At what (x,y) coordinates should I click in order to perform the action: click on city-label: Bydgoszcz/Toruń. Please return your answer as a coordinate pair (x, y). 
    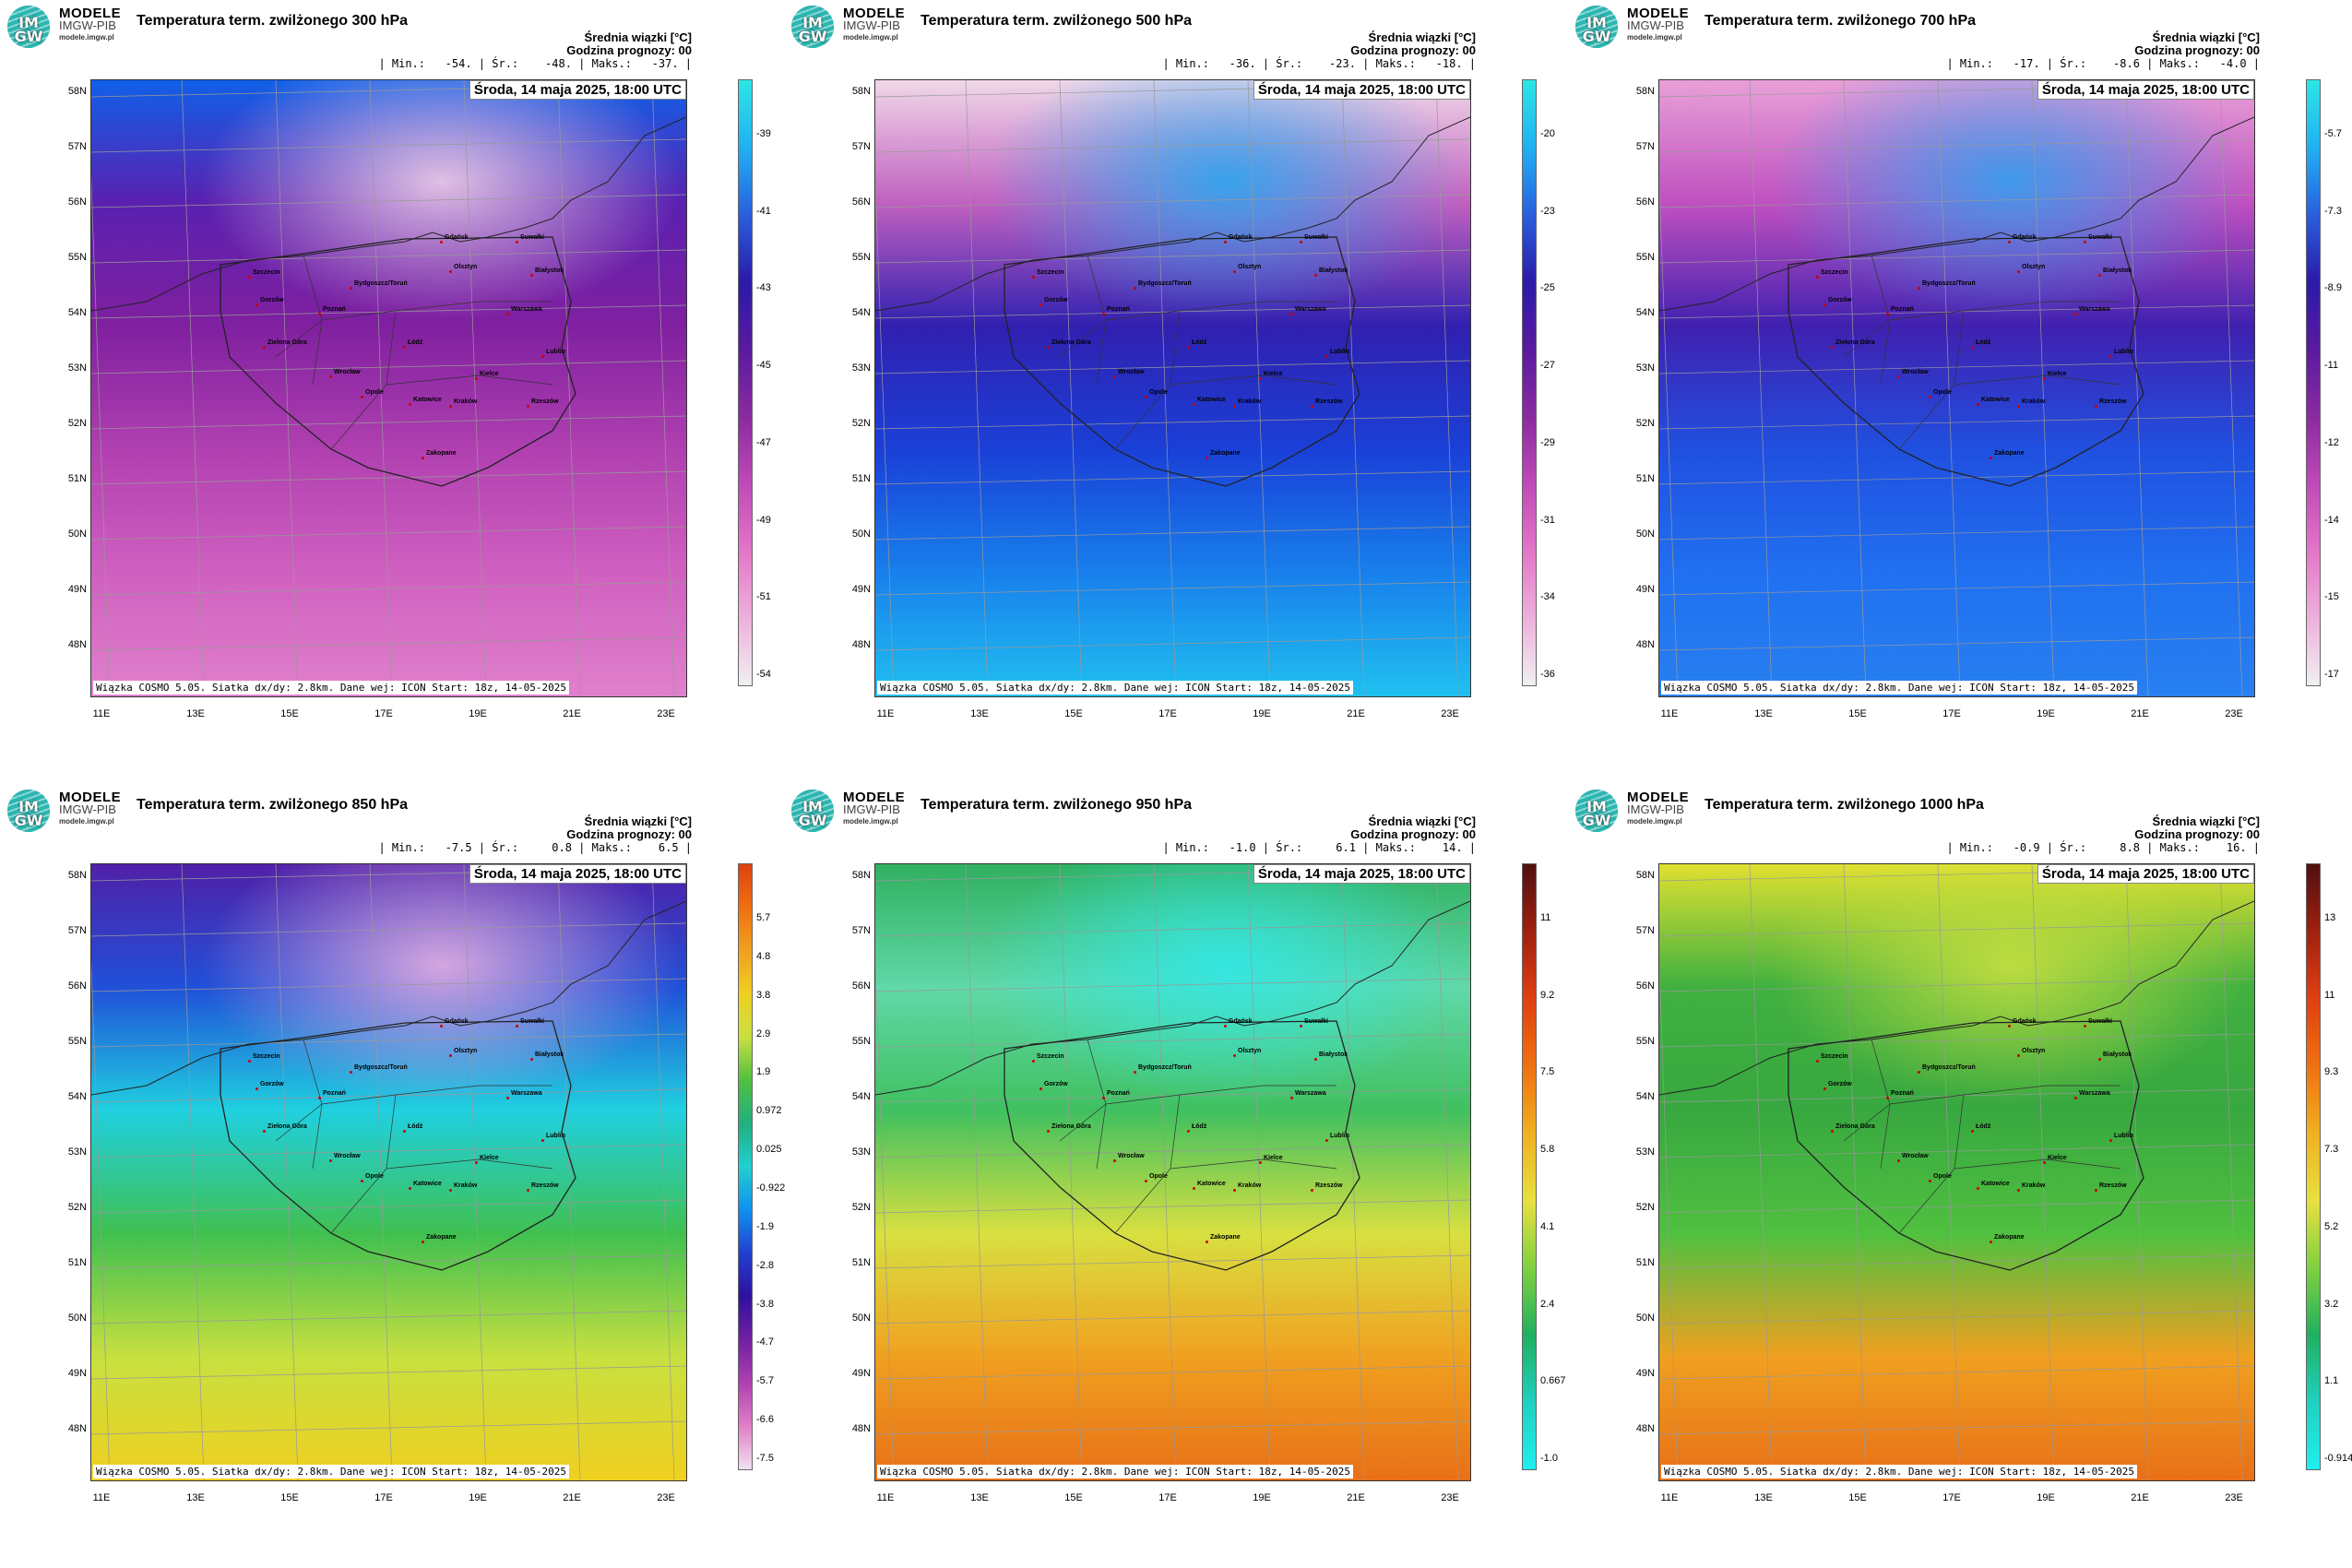
    Looking at the image, I should click on (1949, 283).